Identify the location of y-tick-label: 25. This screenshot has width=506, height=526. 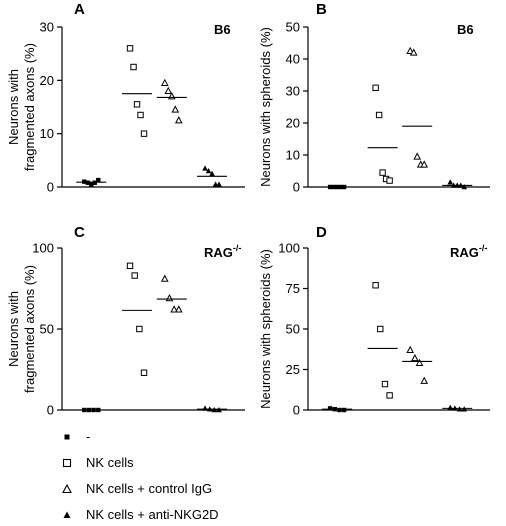
(293, 369).